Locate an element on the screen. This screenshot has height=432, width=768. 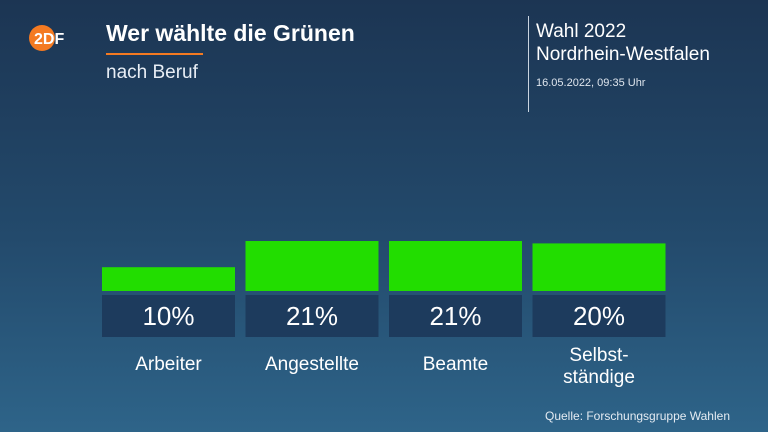
election-name: Wahl 2022 is located at coordinates (581, 31).